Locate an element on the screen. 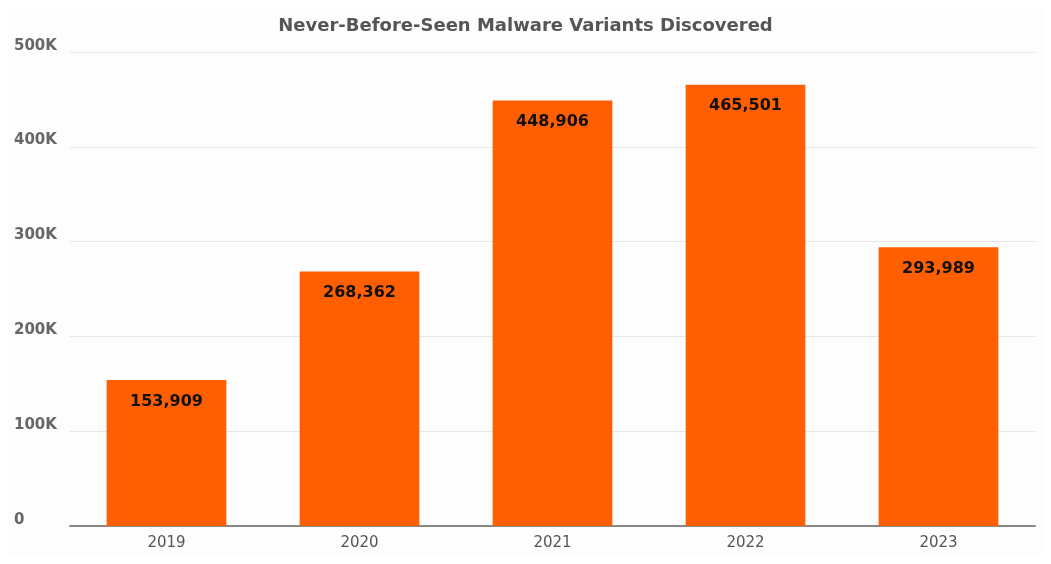 This screenshot has height=564, width=1051. x-tick-label: 2020 is located at coordinates (359, 541).